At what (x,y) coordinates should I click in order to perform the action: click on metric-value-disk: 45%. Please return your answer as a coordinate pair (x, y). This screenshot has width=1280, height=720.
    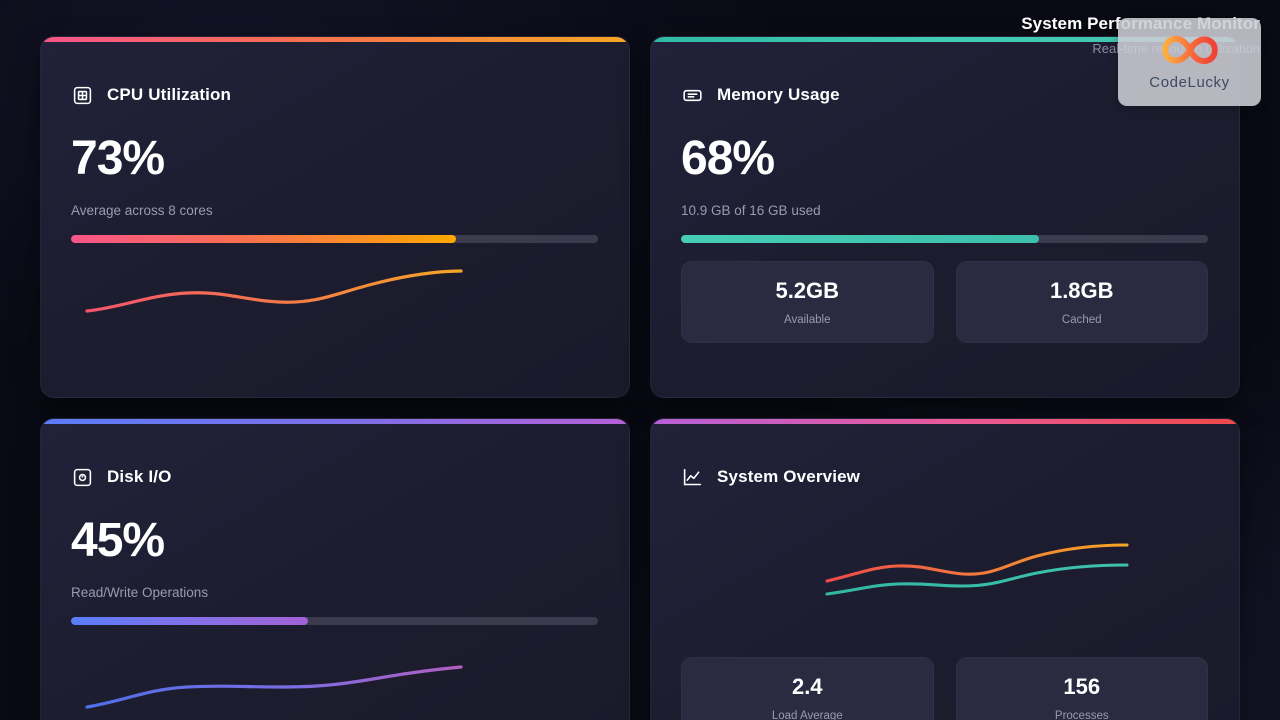
    Looking at the image, I should click on (118, 540).